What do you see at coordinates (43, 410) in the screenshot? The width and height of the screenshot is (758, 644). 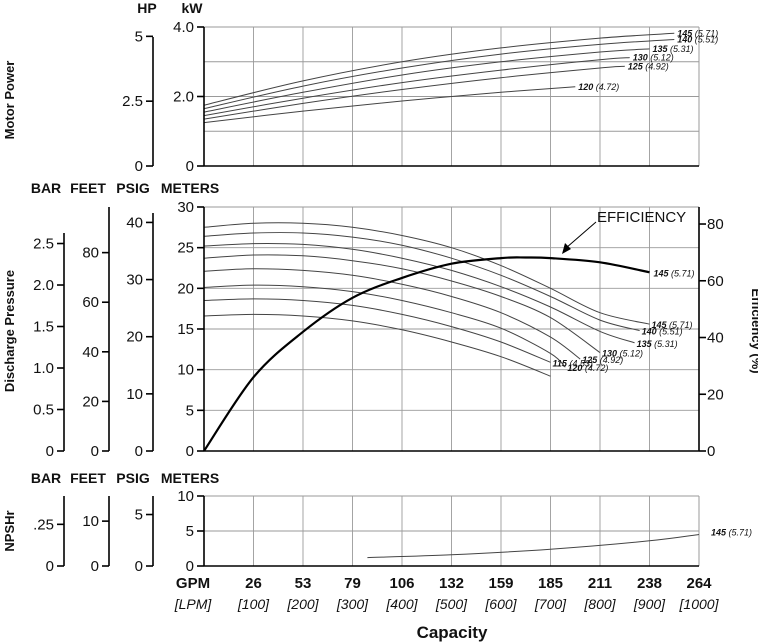 I see `pressure-bar-axis-tick-label: 0.5` at bounding box center [43, 410].